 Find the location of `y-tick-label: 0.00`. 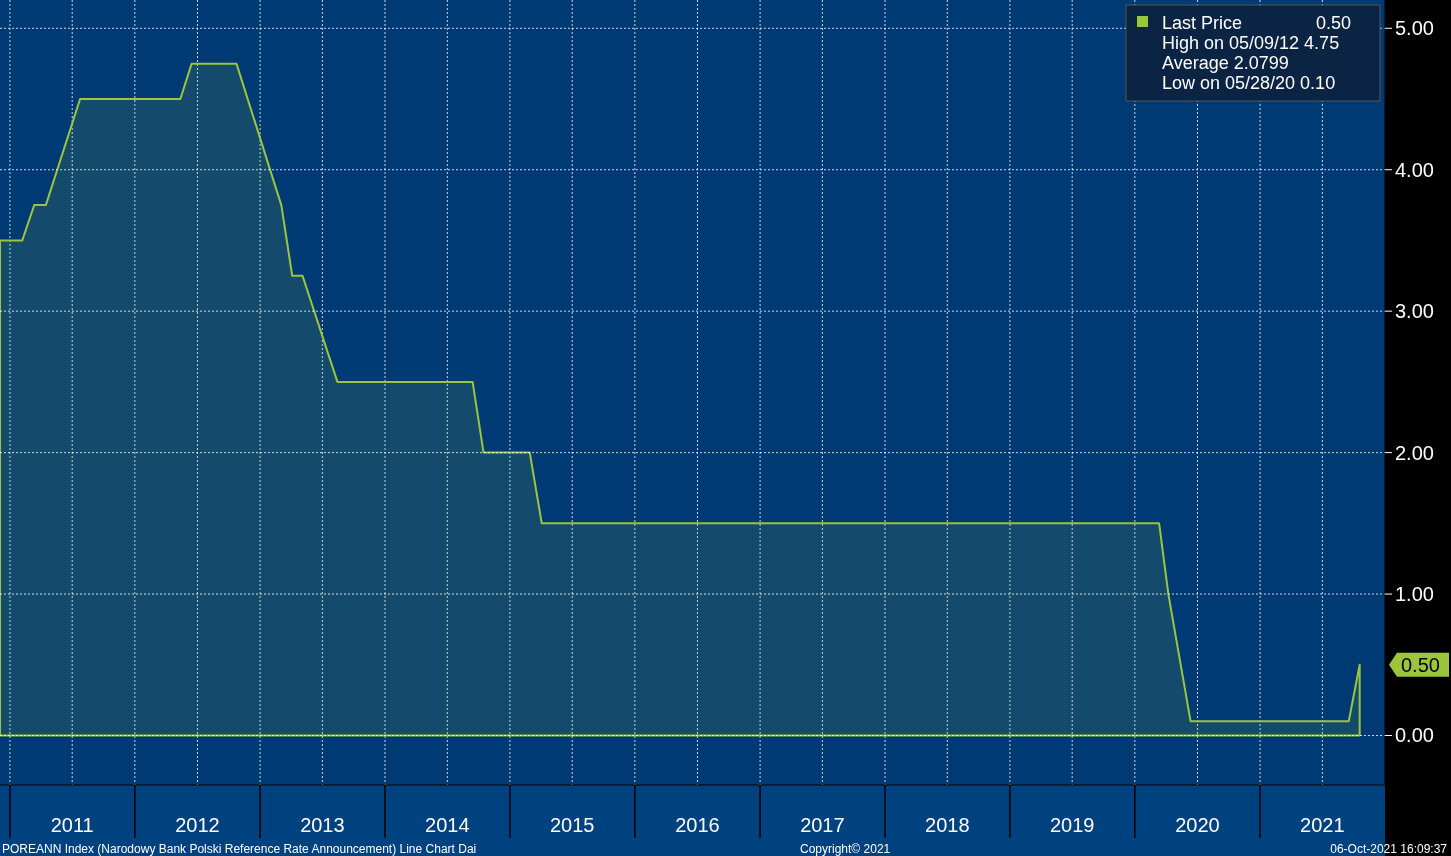

y-tick-label: 0.00 is located at coordinates (1414, 735).